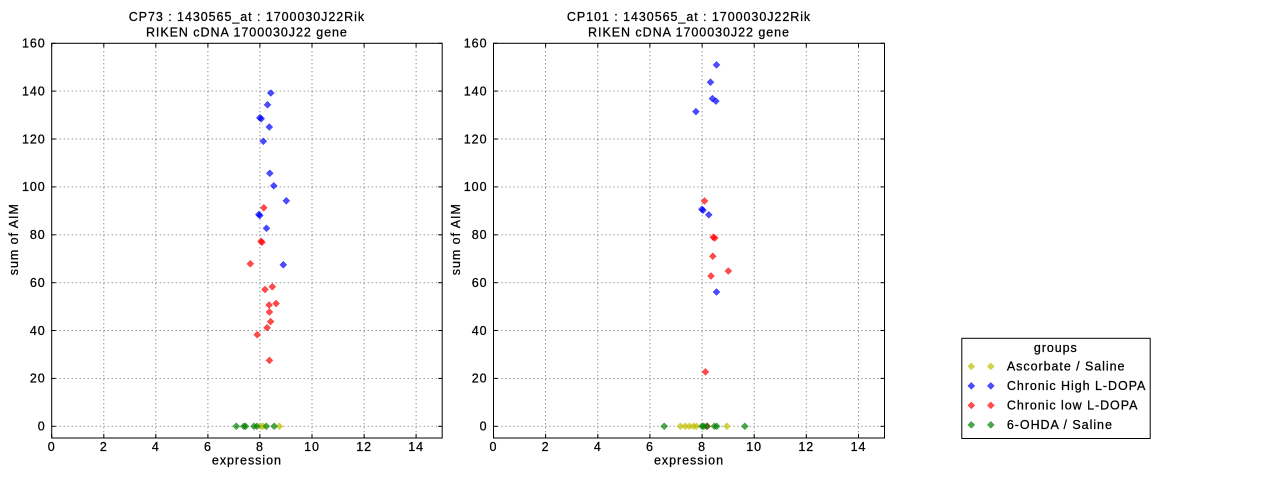  I want to click on svg-text:CP101 : 1430565_at : 1700030J2: CP101 : 1430565_at : 1700030J22Rik, so click(689, 17).